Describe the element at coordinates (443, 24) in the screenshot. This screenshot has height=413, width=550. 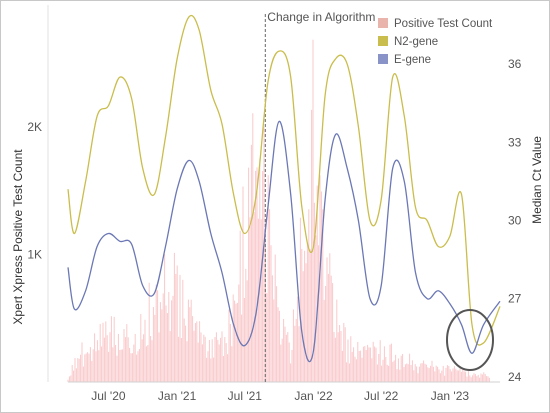
I see `legend-label: Positive Test Count` at that location.